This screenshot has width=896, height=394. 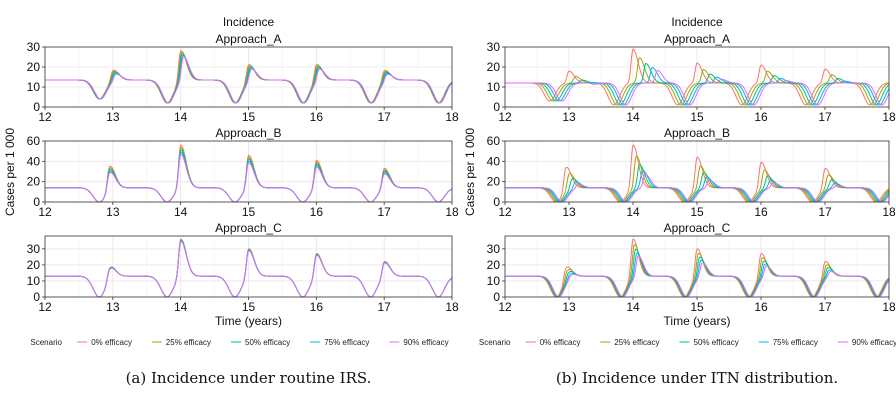 What do you see at coordinates (188, 342) in the screenshot?
I see `legend-entry: 25% efficacy` at bounding box center [188, 342].